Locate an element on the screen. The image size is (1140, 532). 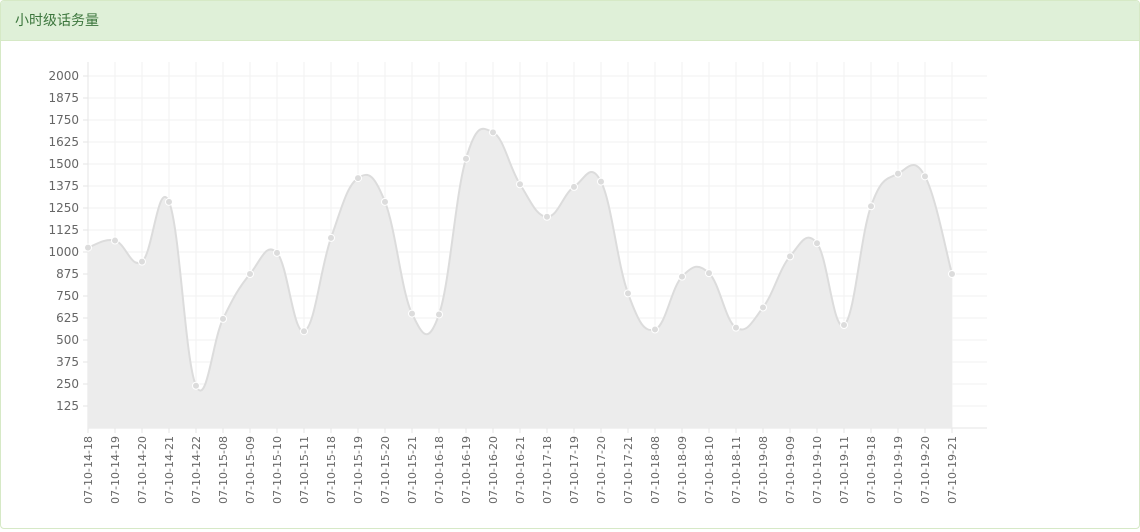
x-tick-label: 07-10-15-11 is located at coordinates (304, 470).